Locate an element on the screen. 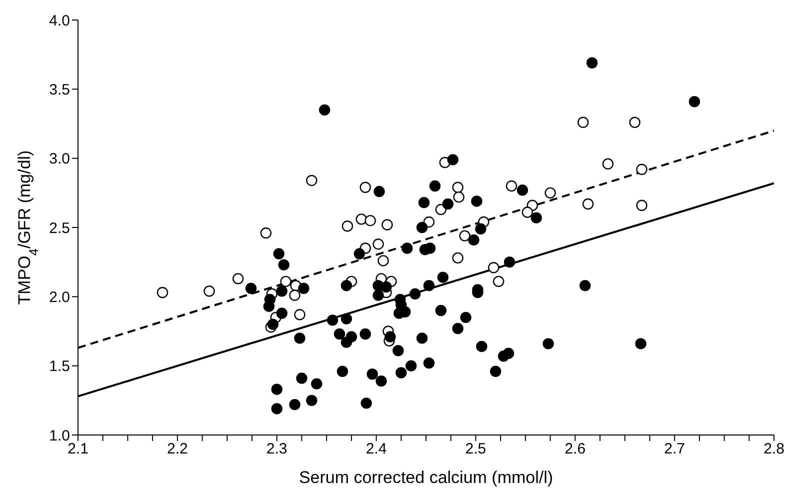  x-tick-label: 2.3 is located at coordinates (277, 449).